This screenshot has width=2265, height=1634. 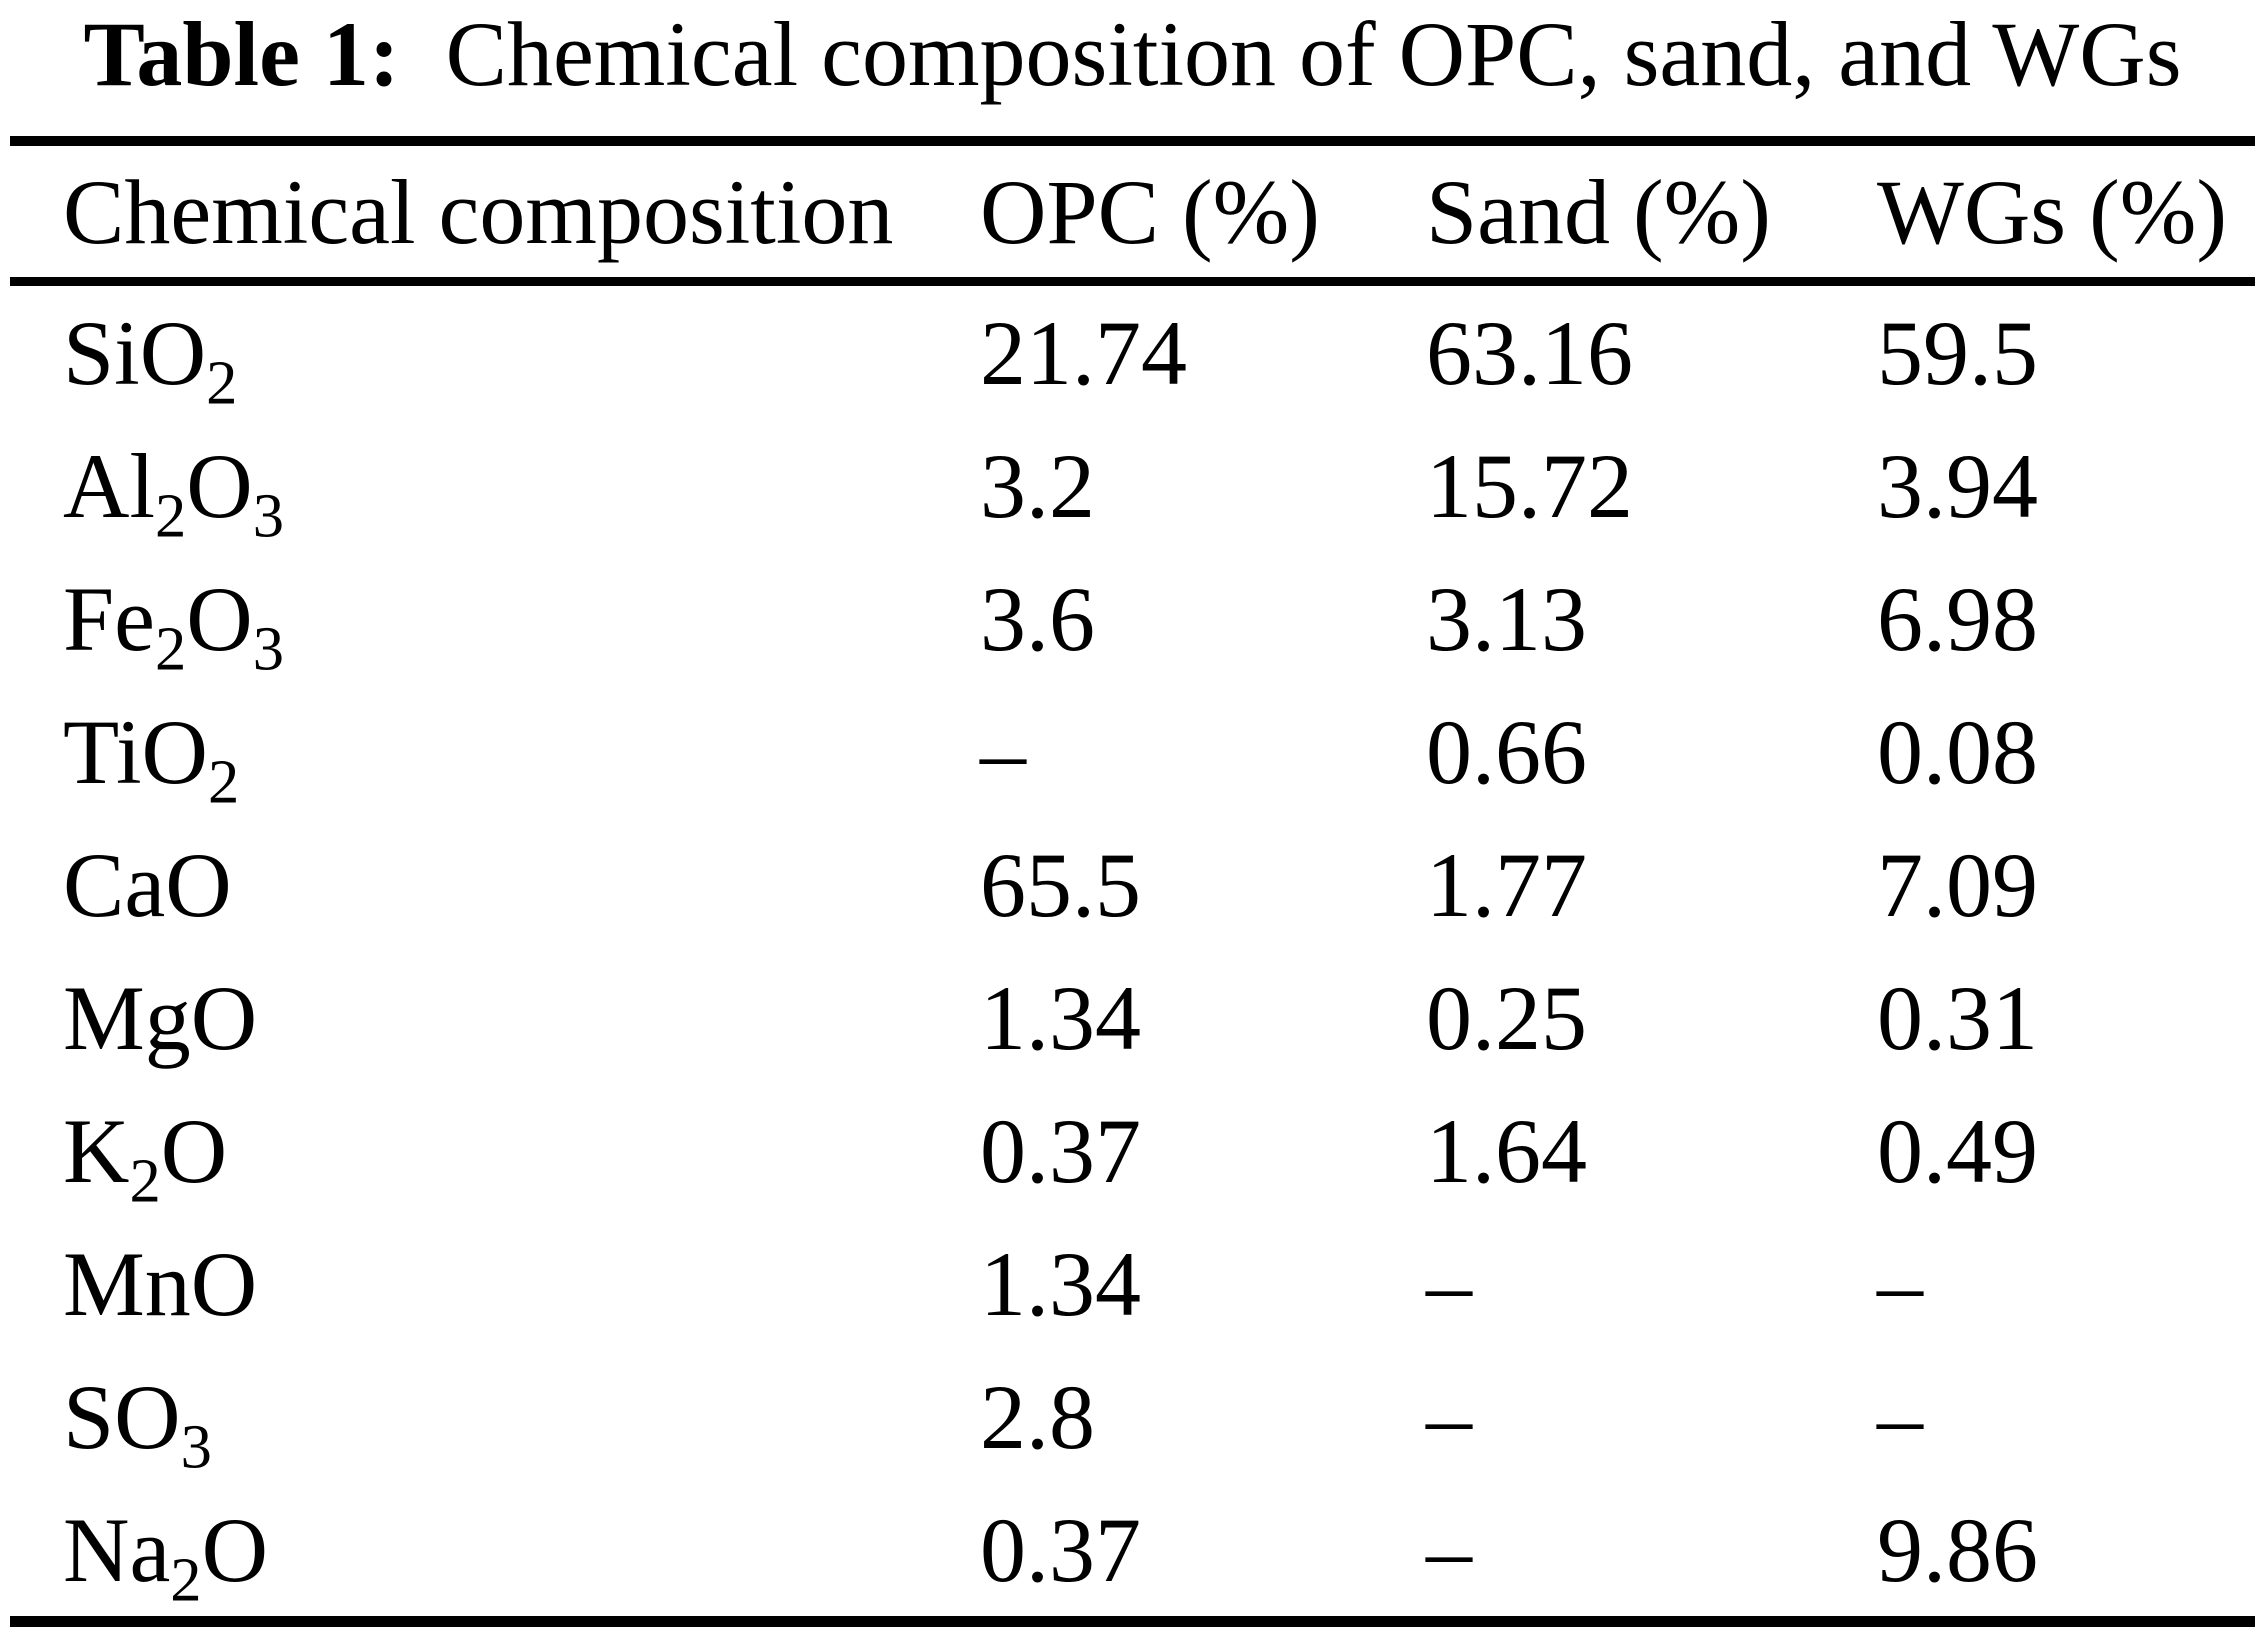 What do you see at coordinates (1506, 884) in the screenshot?
I see `value-cell: 1.77` at bounding box center [1506, 884].